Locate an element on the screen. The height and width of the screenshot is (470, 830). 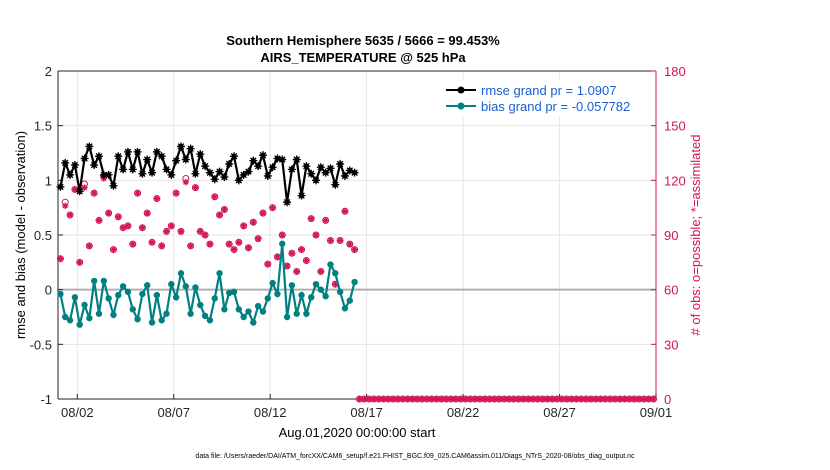
y-left-tick-label-0: -1 is located at coordinates (46, 399).